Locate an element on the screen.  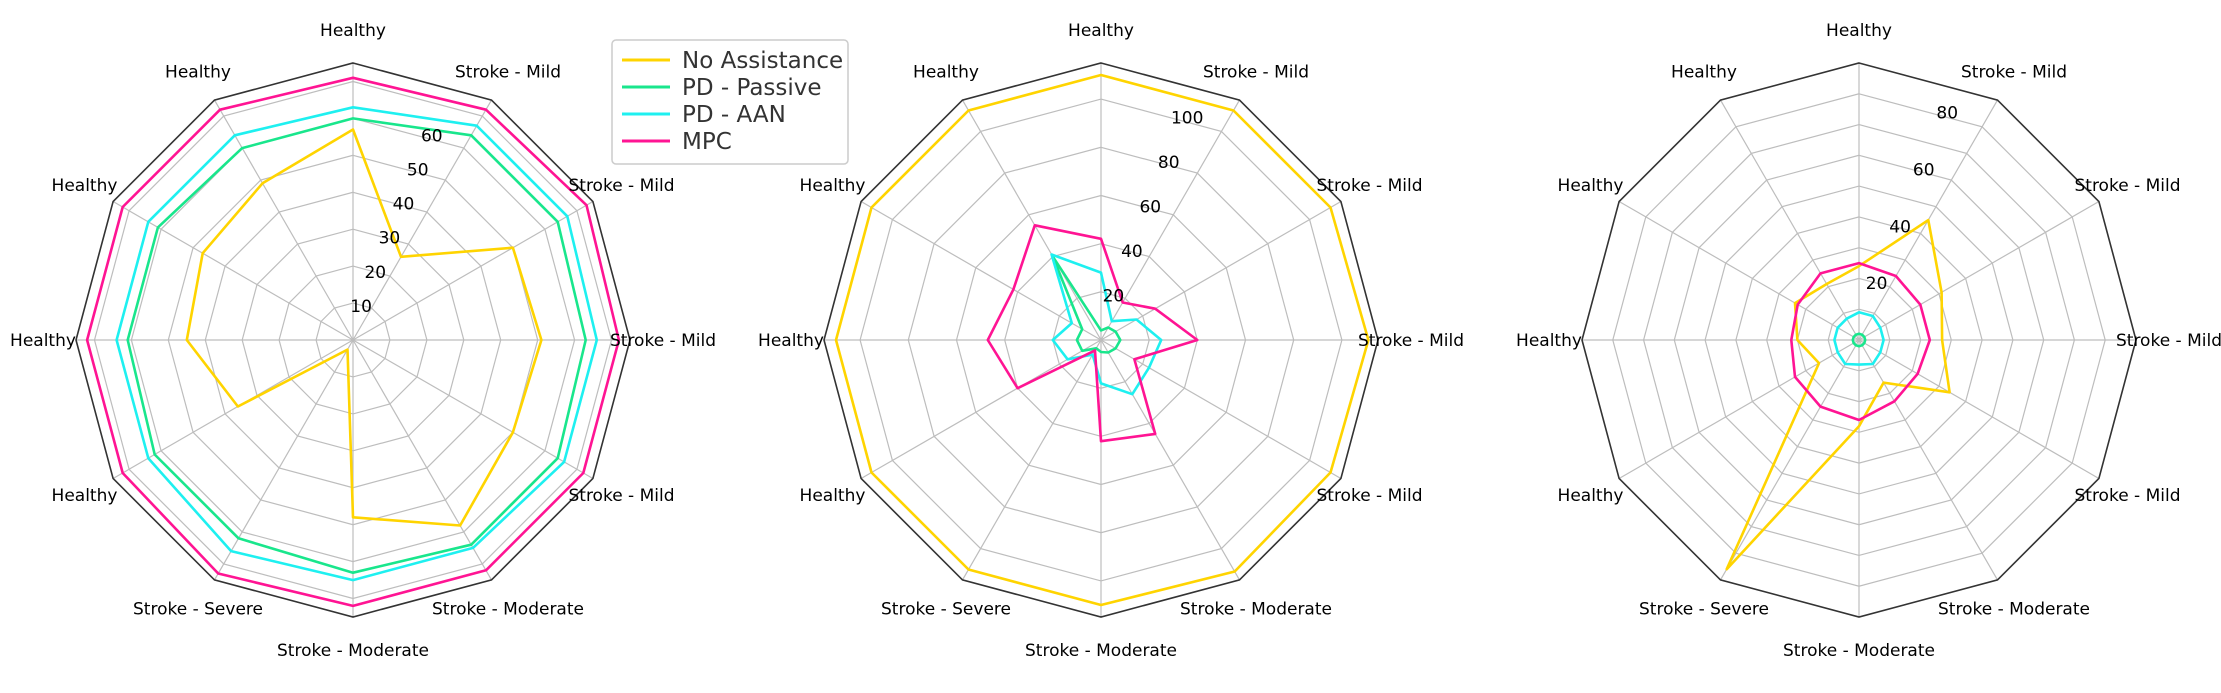
radial-tick-label: 100 is located at coordinates (1187, 119).